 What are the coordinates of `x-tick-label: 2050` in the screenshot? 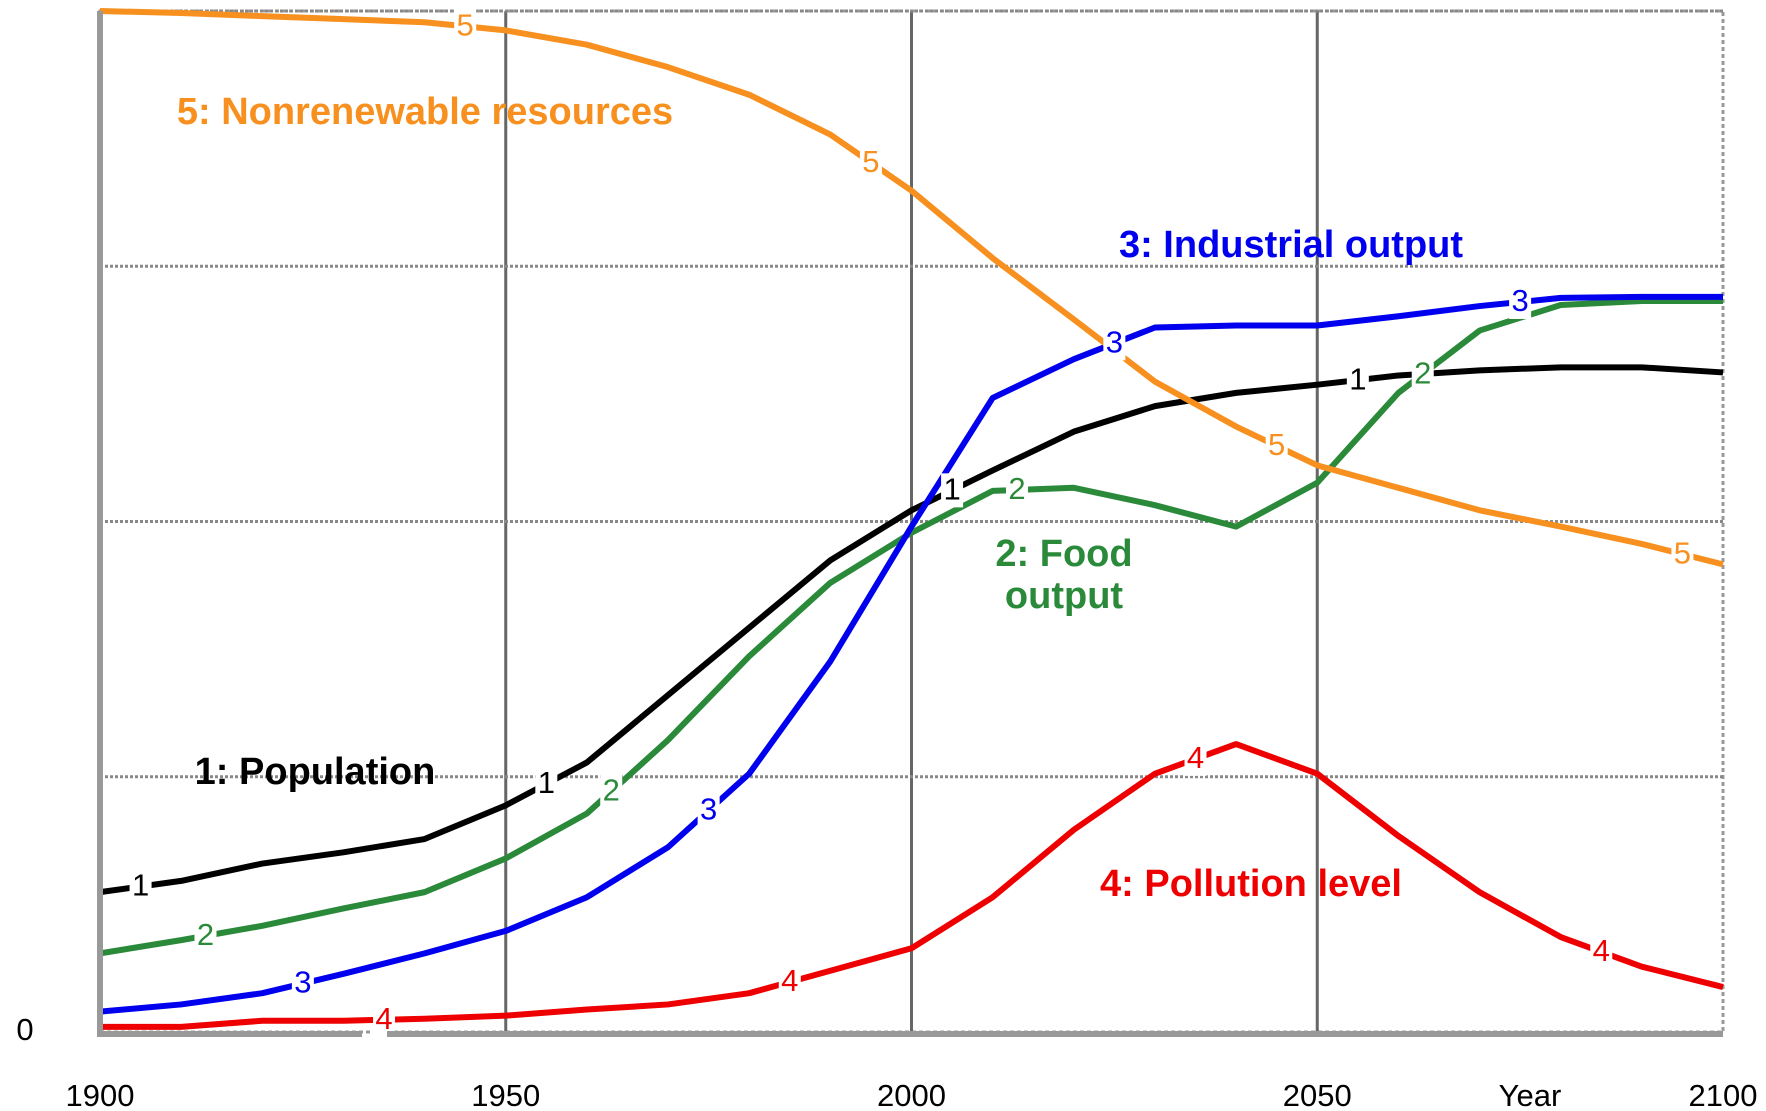 It's located at (1317, 1094).